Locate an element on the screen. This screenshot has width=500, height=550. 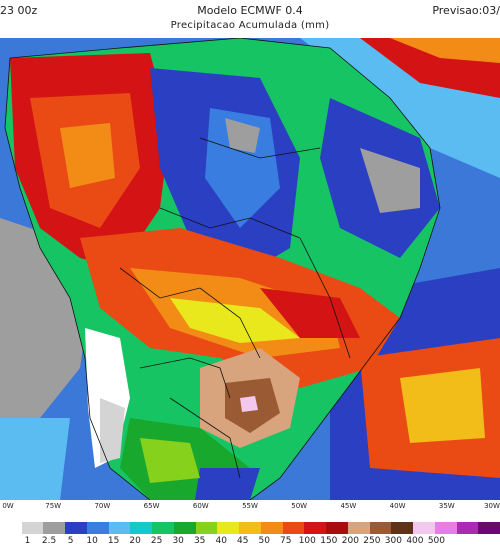
scale-value-label: 35 is located at coordinates (199, 541).